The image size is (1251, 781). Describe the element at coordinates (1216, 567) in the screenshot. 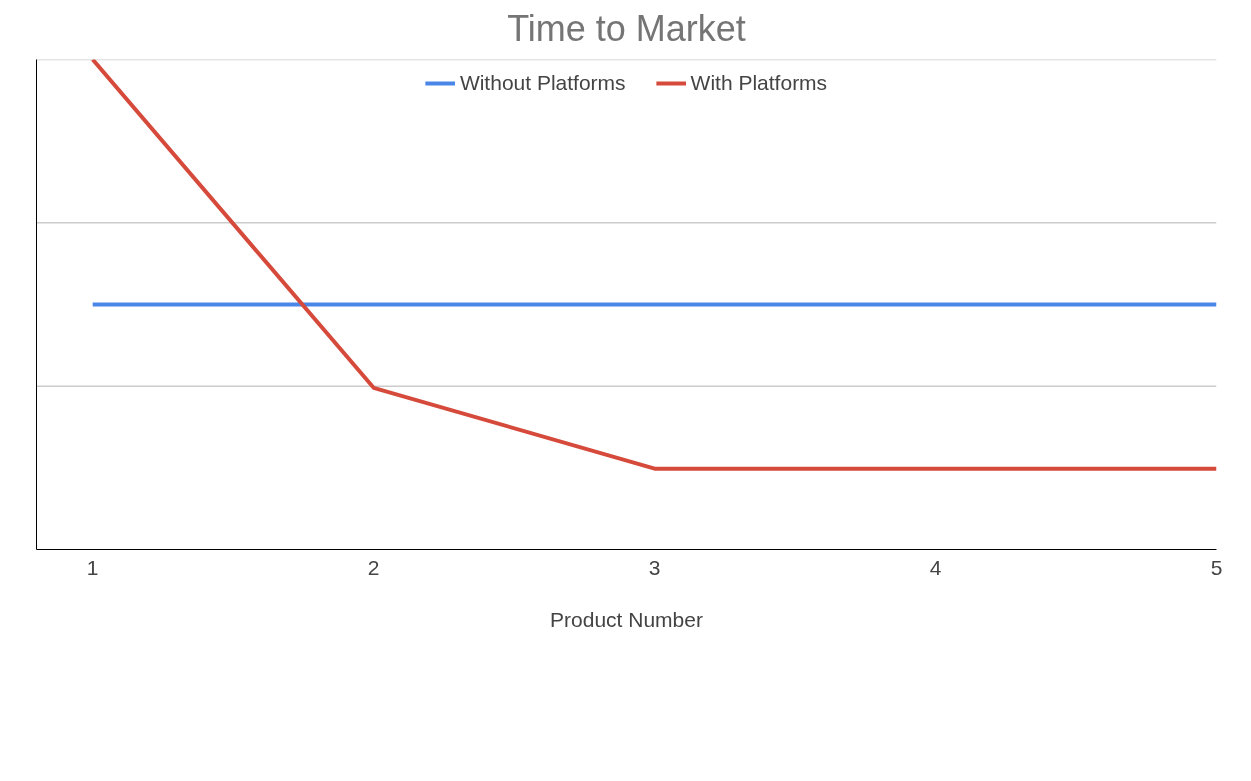

I see `x-tick-label: 5` at that location.